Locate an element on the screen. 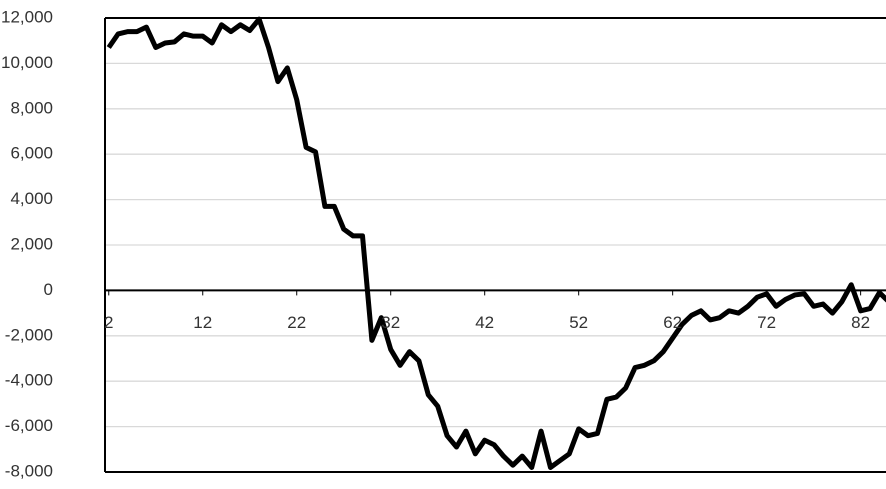 This screenshot has height=489, width=886. x-tick-label: 82 is located at coordinates (860, 322).